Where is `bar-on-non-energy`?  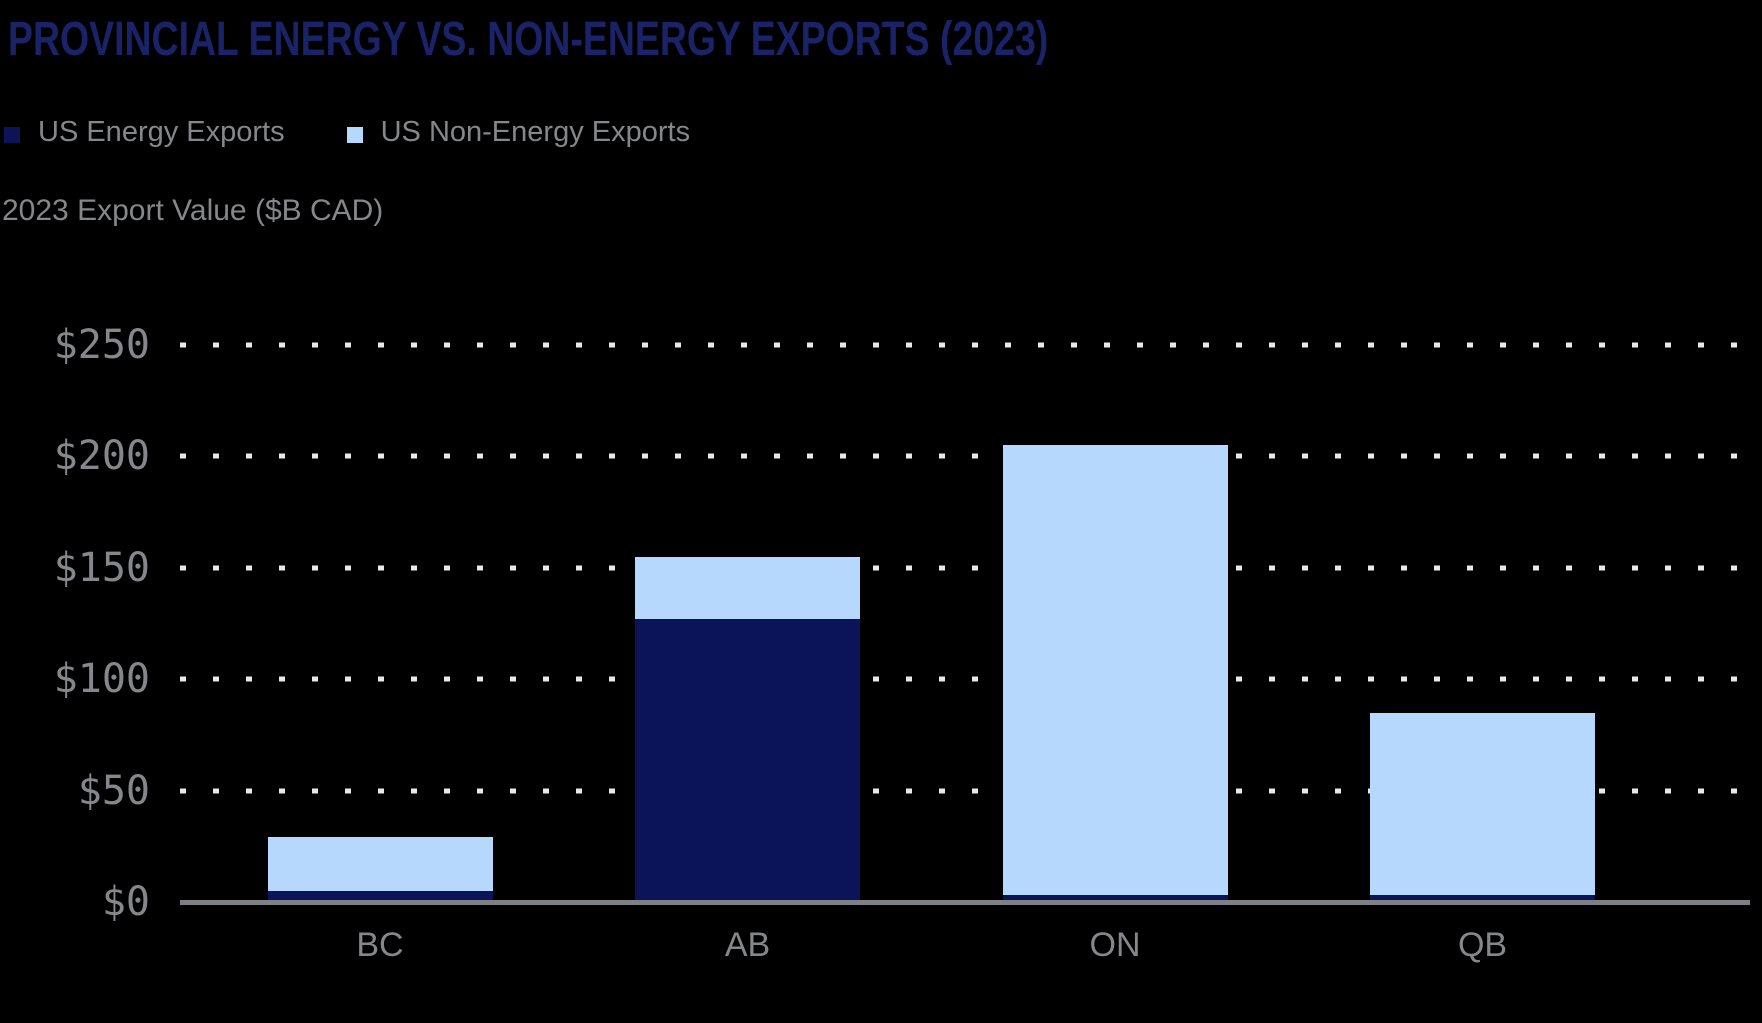
bar-on-non-energy is located at coordinates (1115, 670).